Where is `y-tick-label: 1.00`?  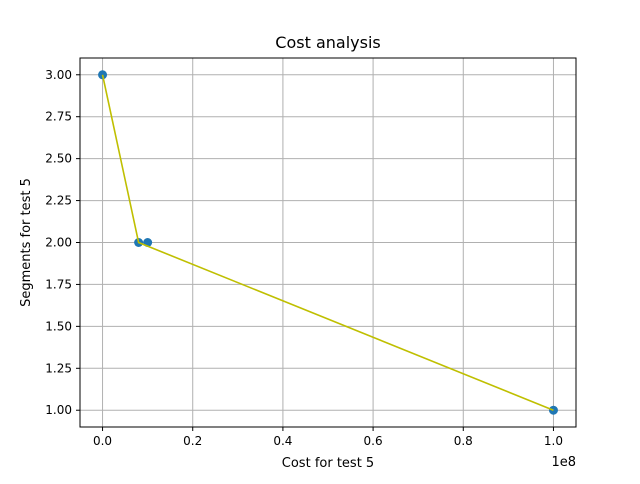 y-tick-label: 1.00 is located at coordinates (58, 410).